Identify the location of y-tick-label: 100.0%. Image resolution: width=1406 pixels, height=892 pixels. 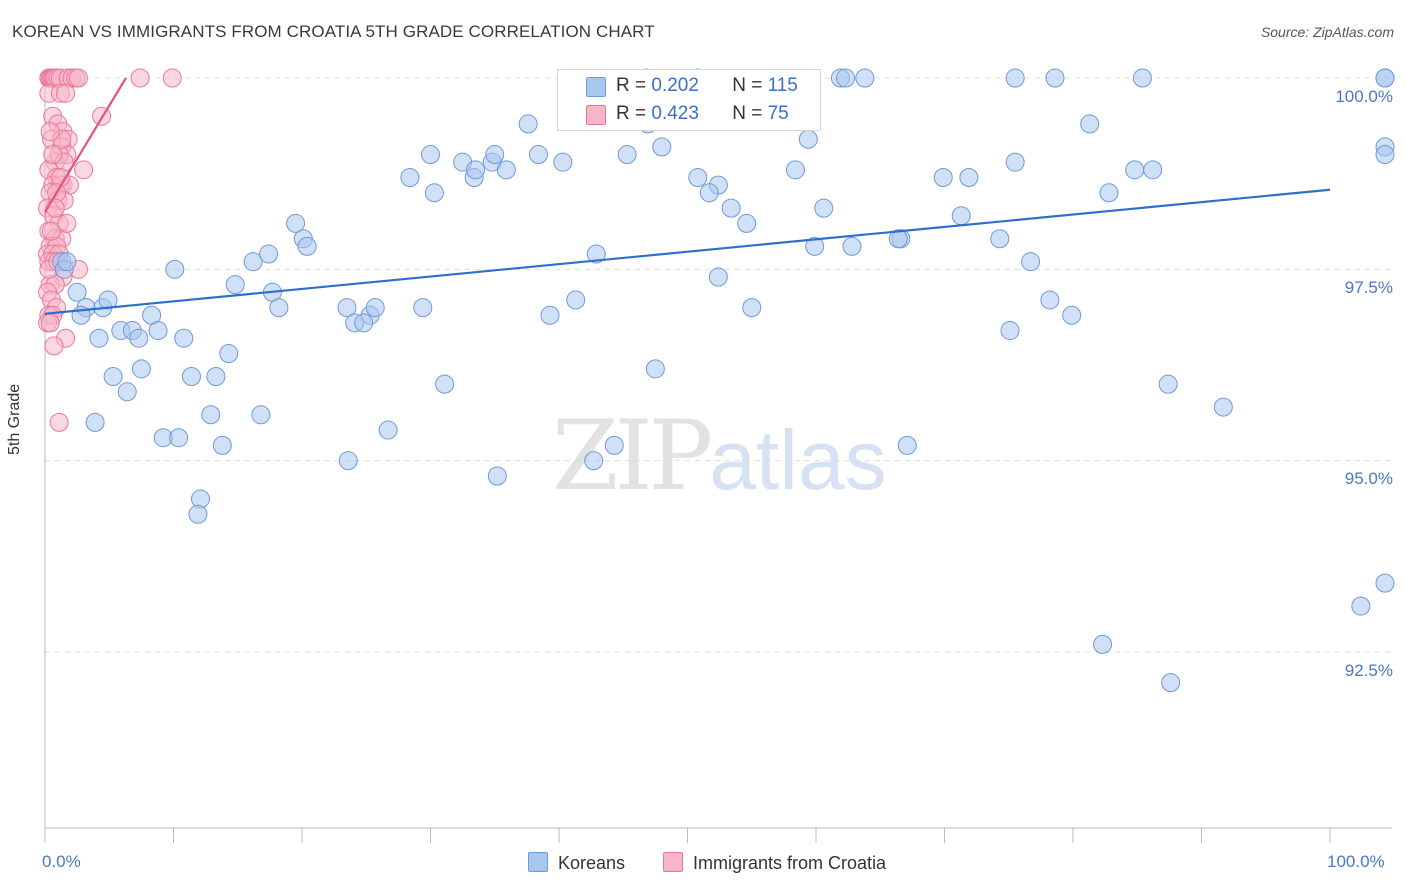
(1364, 96).